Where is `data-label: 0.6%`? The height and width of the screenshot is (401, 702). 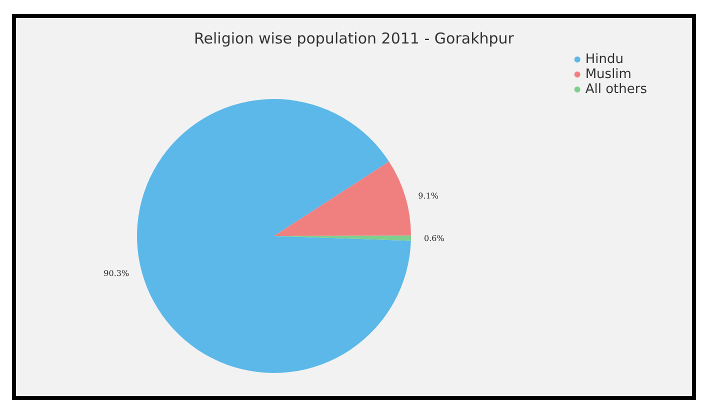 data-label: 0.6% is located at coordinates (434, 238).